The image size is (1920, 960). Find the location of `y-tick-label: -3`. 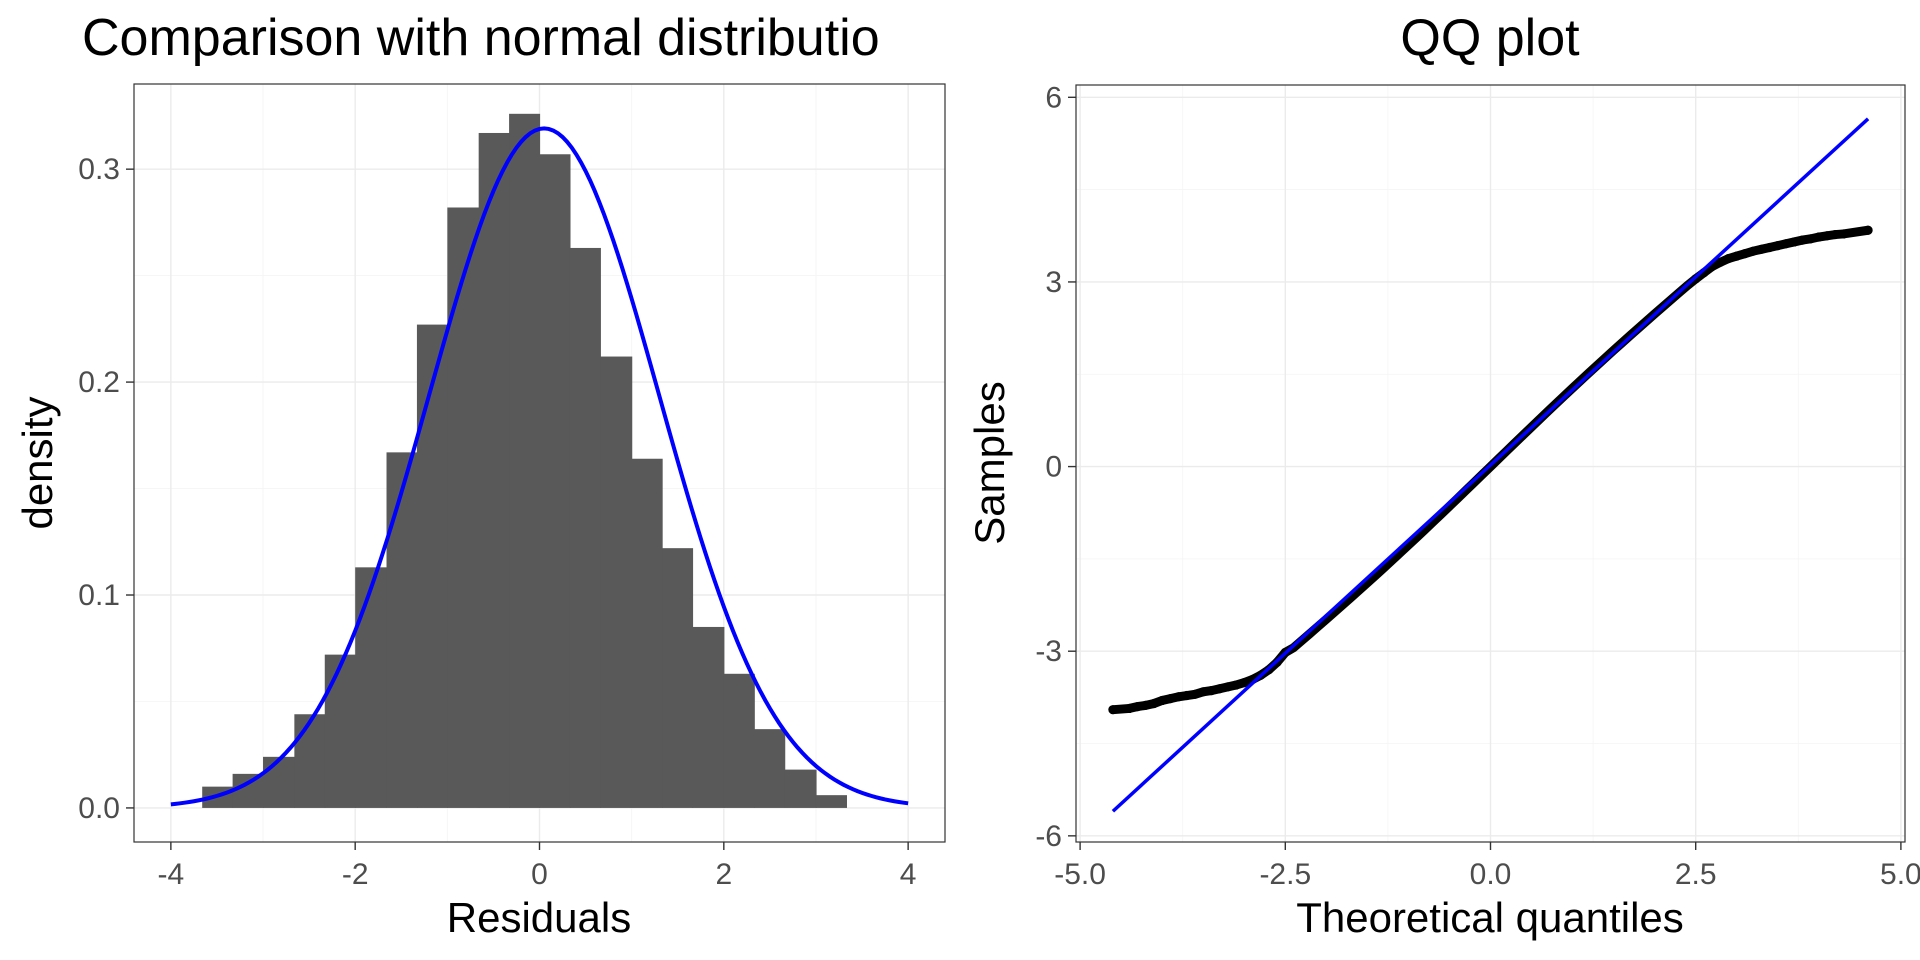

y-tick-label: -3 is located at coordinates (1048, 651).